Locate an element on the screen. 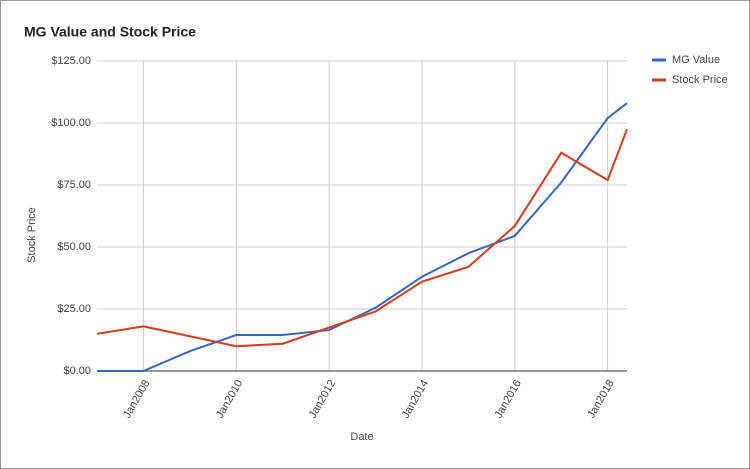 The width and height of the screenshot is (750, 469). y-tick-label: $25.00 is located at coordinates (74, 309).